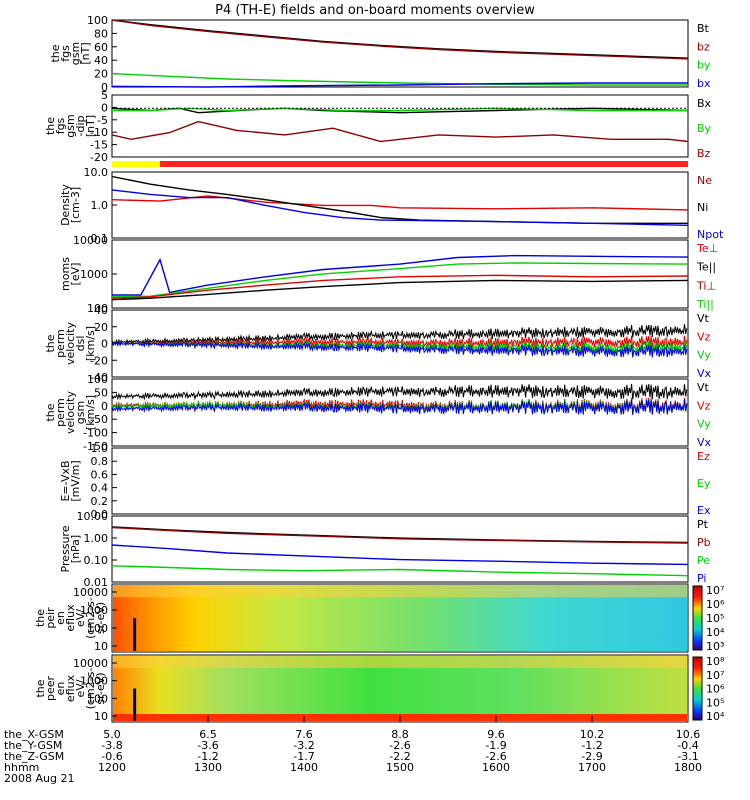 The width and height of the screenshot is (750, 800). Describe the element at coordinates (112, 767) in the screenshot. I see `x-tick-label: 1200` at that location.